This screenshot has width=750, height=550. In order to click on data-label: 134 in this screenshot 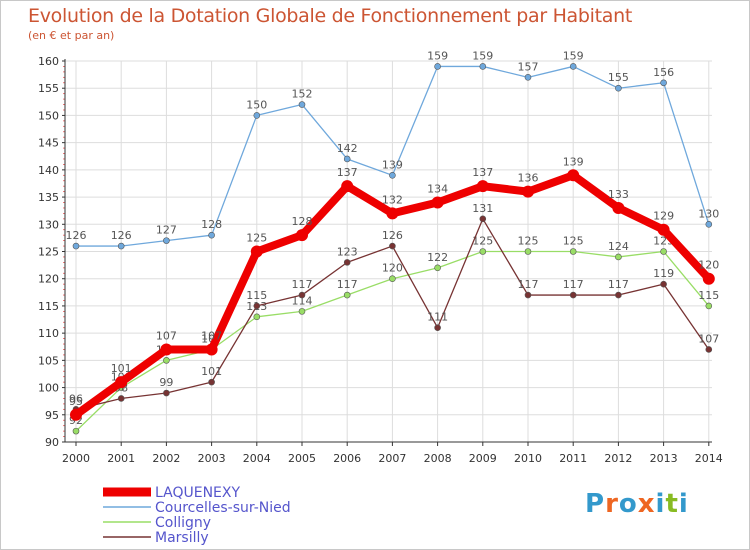, I will do `click(437, 189)`.